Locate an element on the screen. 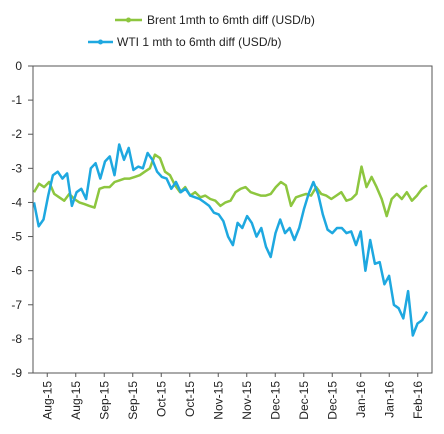 Image resolution: width=444 pixels, height=434 pixels. legend-label-brent: Brent 1mth to 6mth diff (USD/b) is located at coordinates (231, 20).